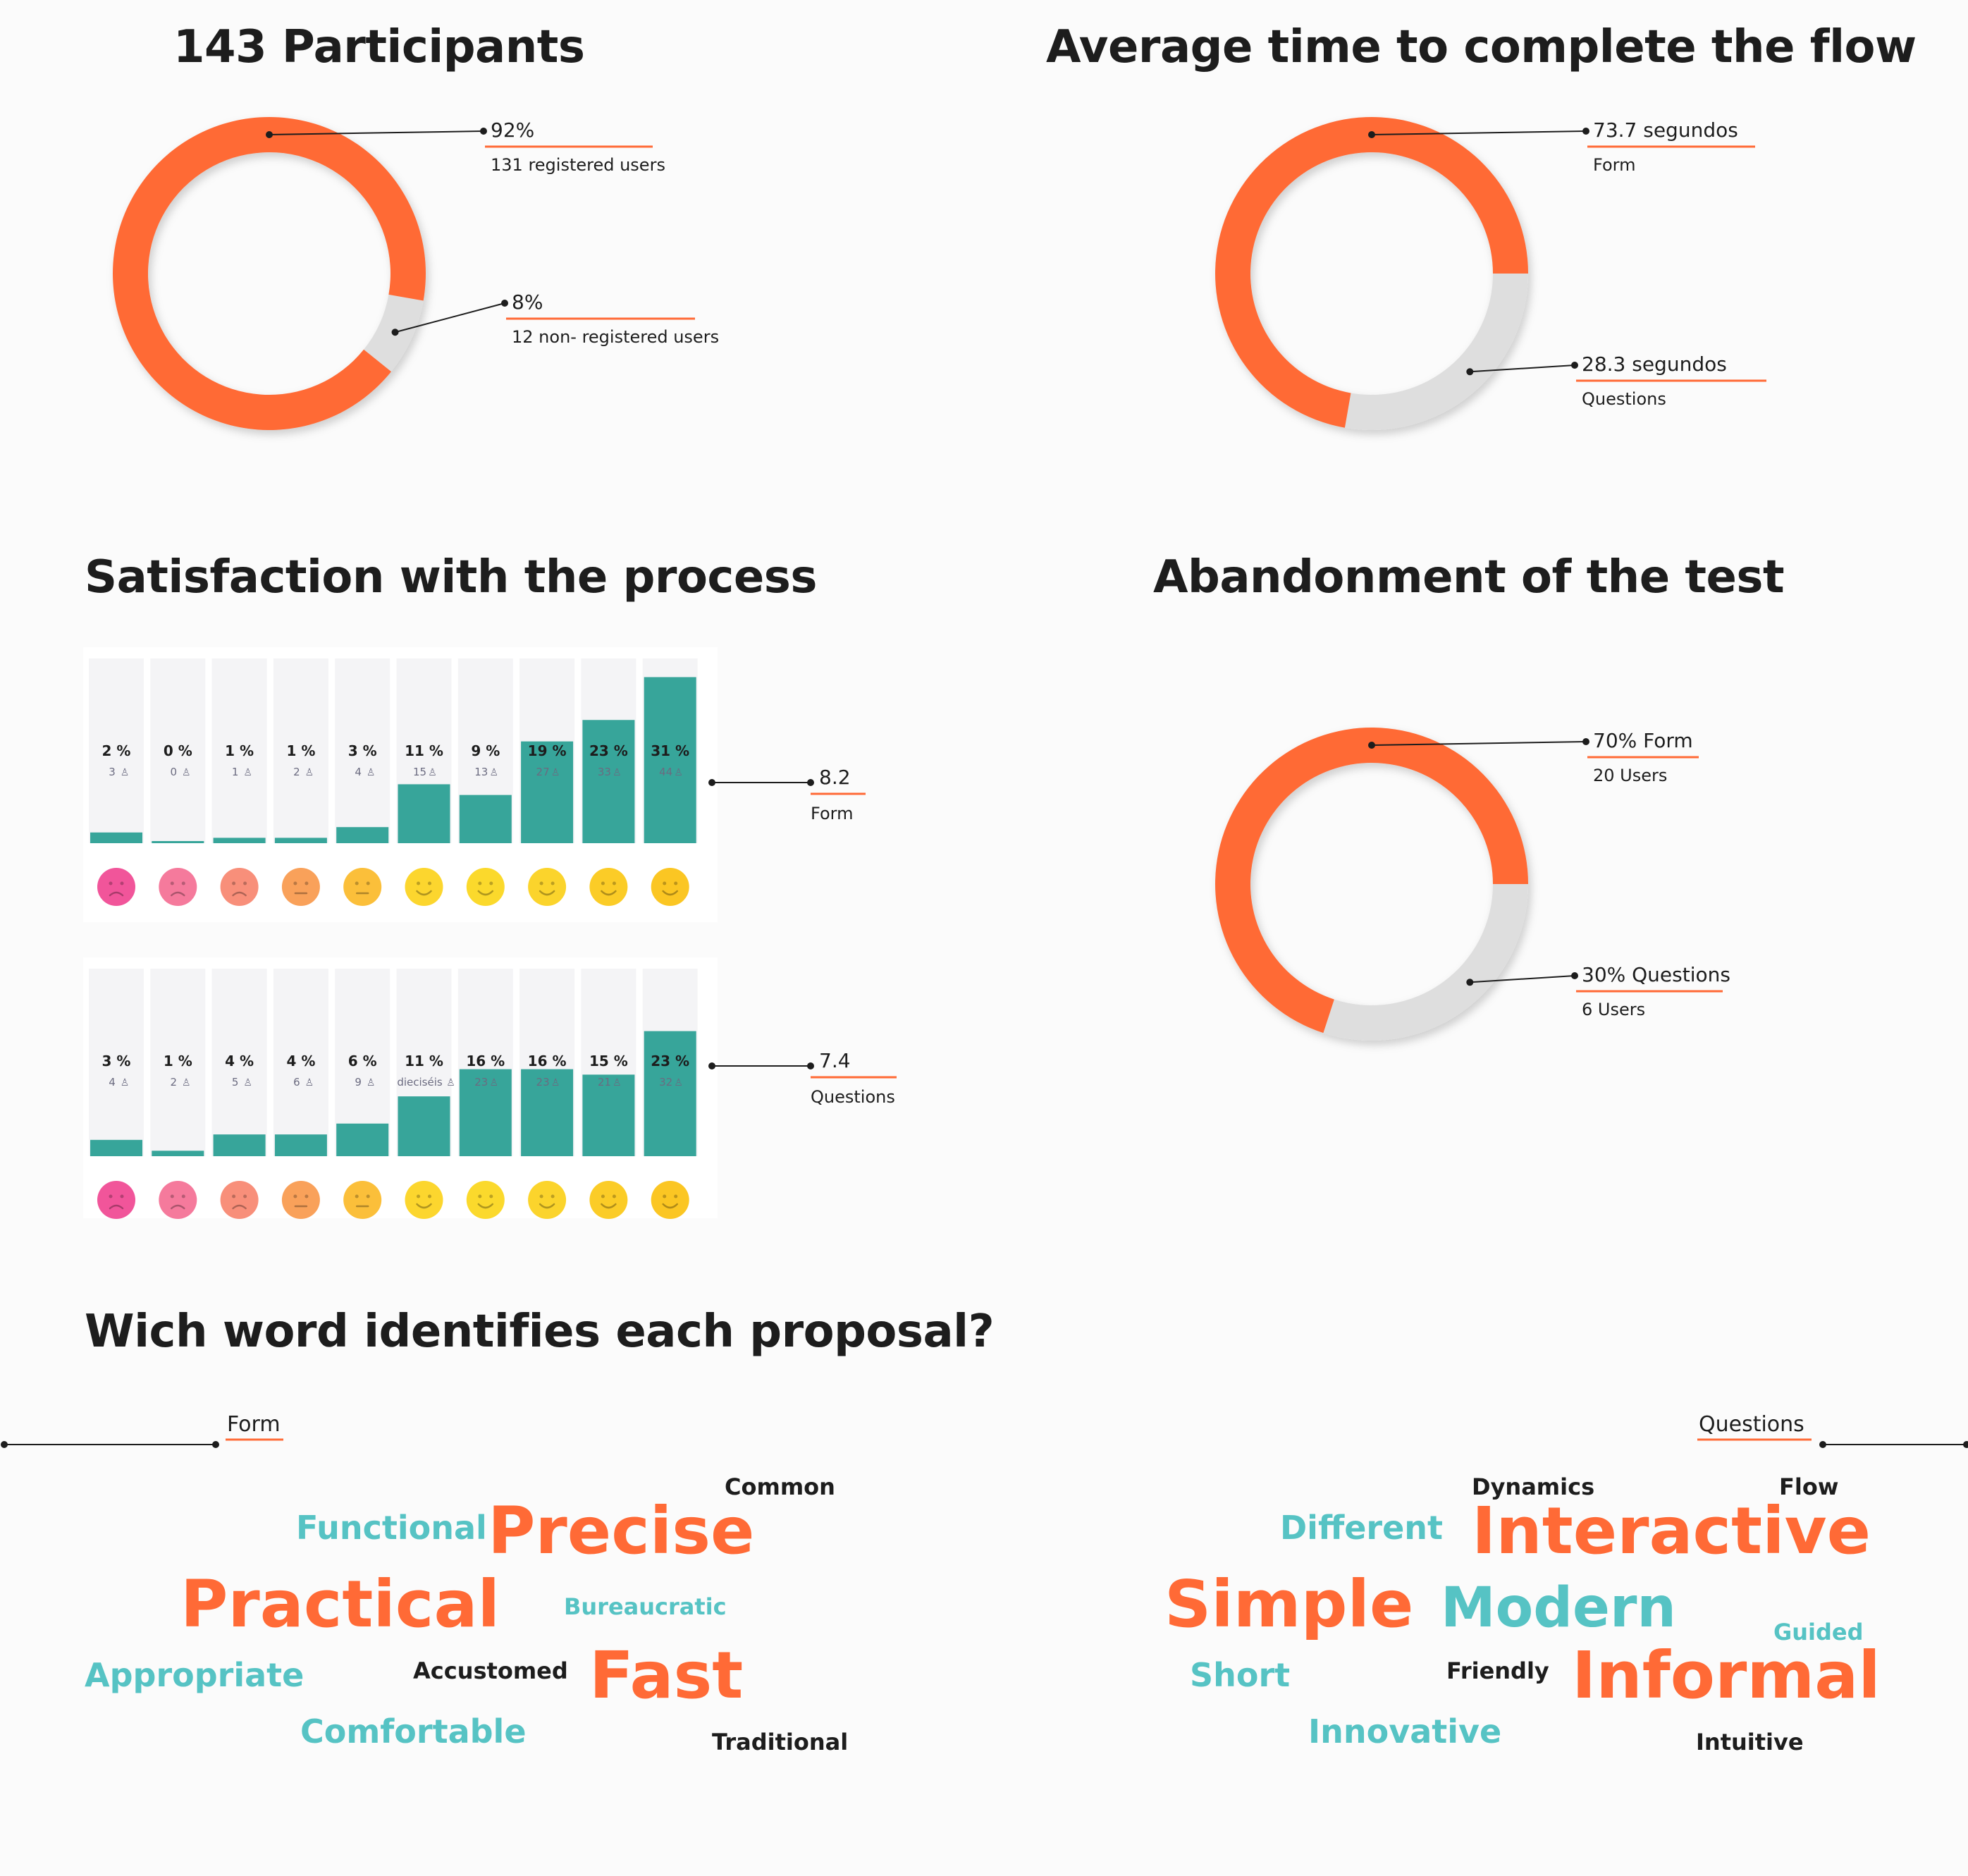 The width and height of the screenshot is (1968, 1876). What do you see at coordinates (194, 1675) in the screenshot?
I see `word-appropriate: Appropriate` at bounding box center [194, 1675].